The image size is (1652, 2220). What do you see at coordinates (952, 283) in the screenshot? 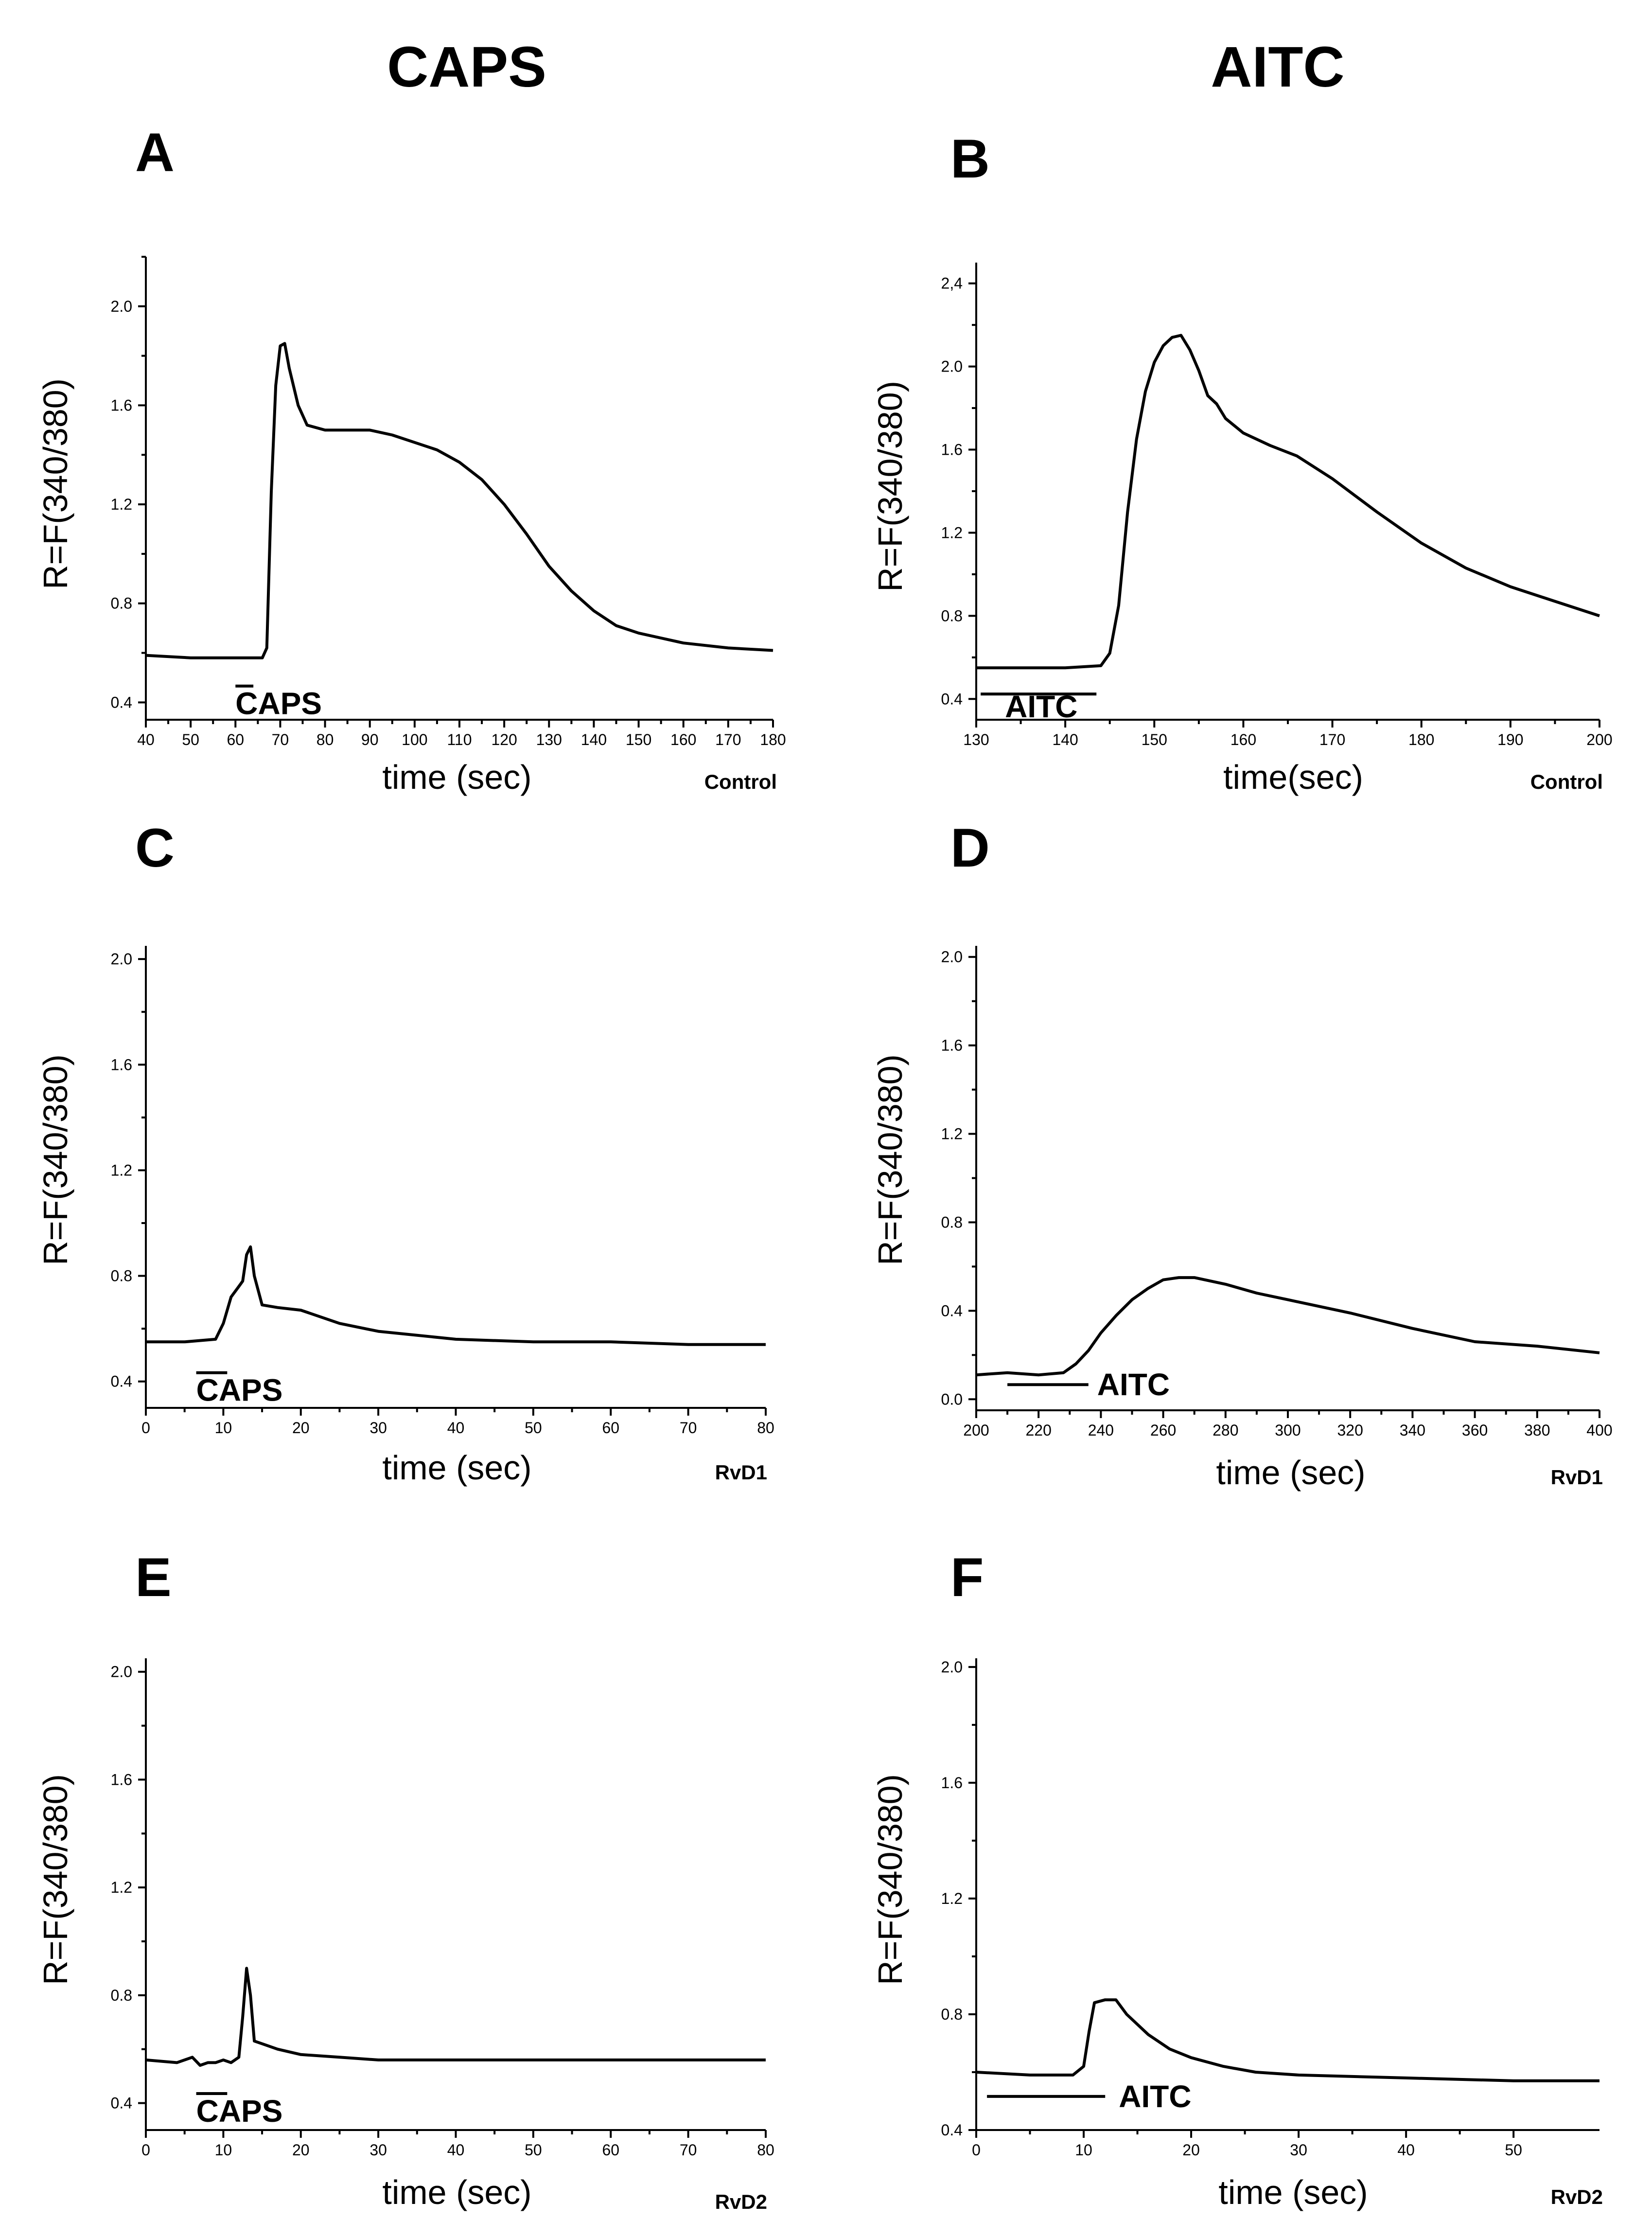
I see `y-tick-label: 2,4` at bounding box center [952, 283].